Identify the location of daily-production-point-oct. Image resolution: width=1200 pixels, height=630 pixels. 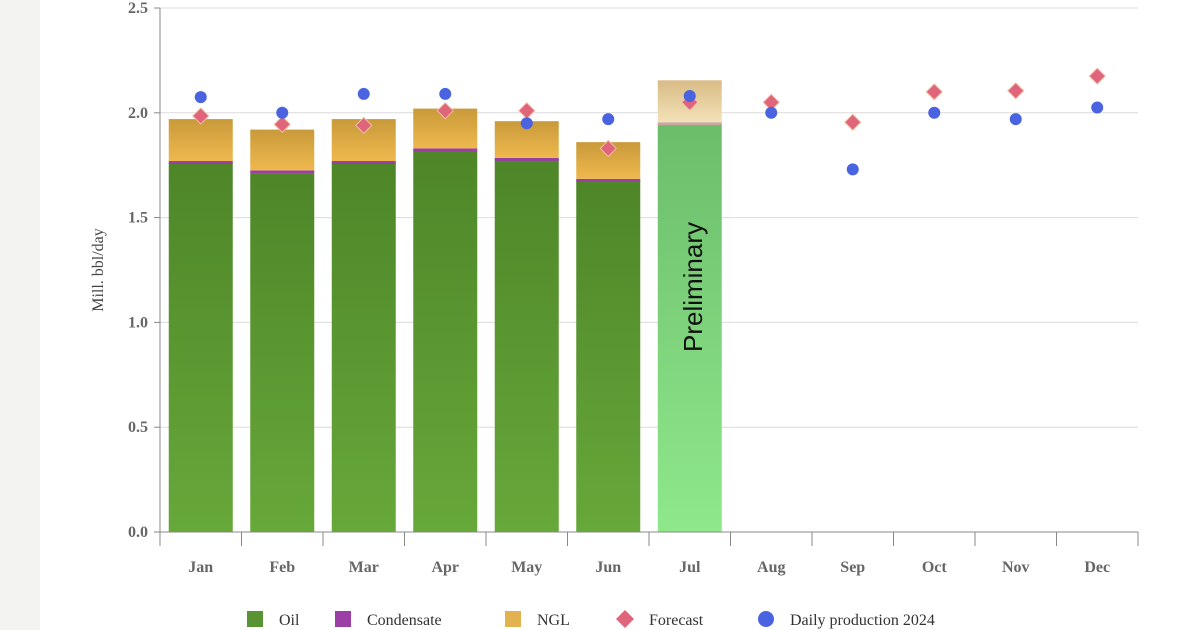
(934, 112).